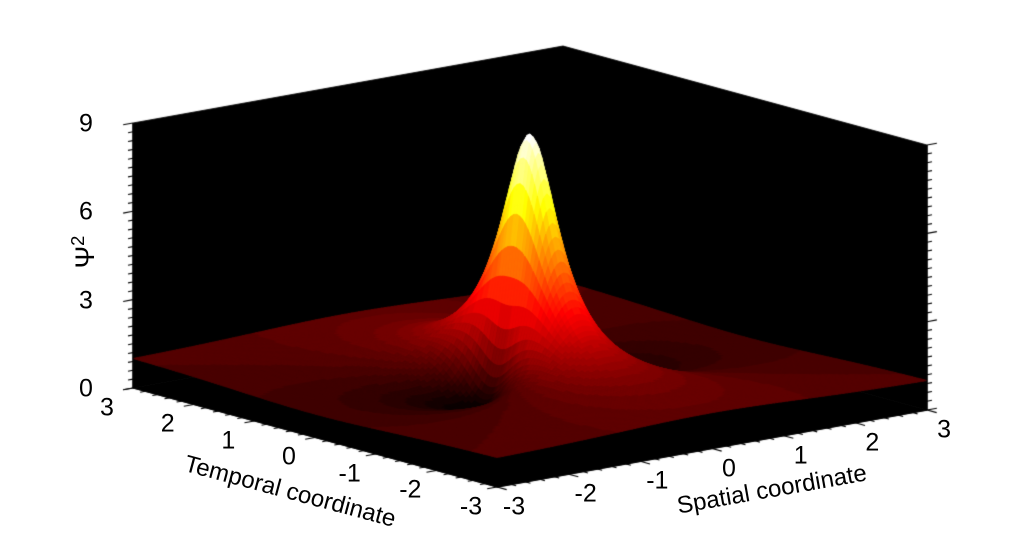 The height and width of the screenshot is (556, 1024). I want to click on z-axis-label-symbol: Ψ, so click(85, 257).